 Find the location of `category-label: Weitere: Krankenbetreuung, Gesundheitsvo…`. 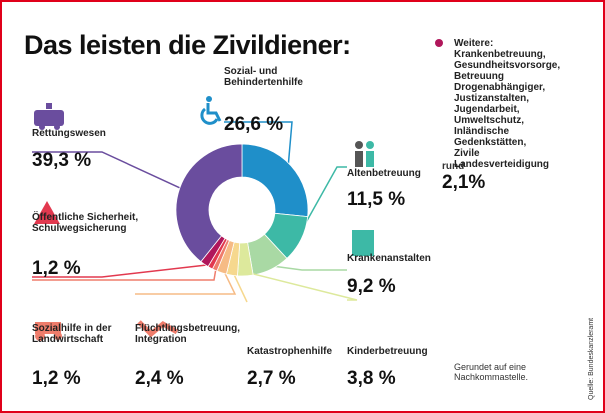

category-label: Weitere: Krankenbetreuung, Gesundheitsvo… is located at coordinates (507, 104).